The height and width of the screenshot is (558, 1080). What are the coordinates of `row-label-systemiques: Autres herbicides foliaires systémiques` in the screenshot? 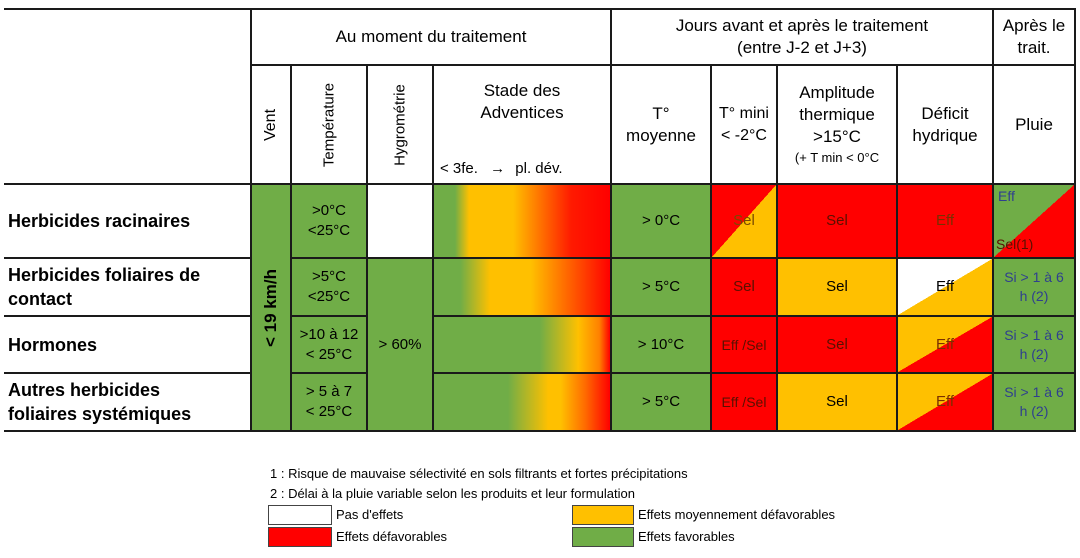 It's located at (128, 403).